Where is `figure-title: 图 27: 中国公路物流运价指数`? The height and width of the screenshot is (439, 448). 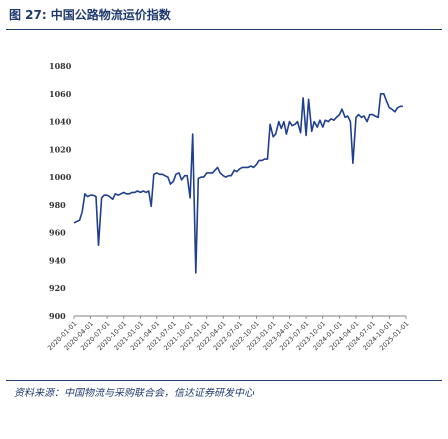 figure-title: 图 27: 中国公路物流运价指数 is located at coordinates (90, 14).